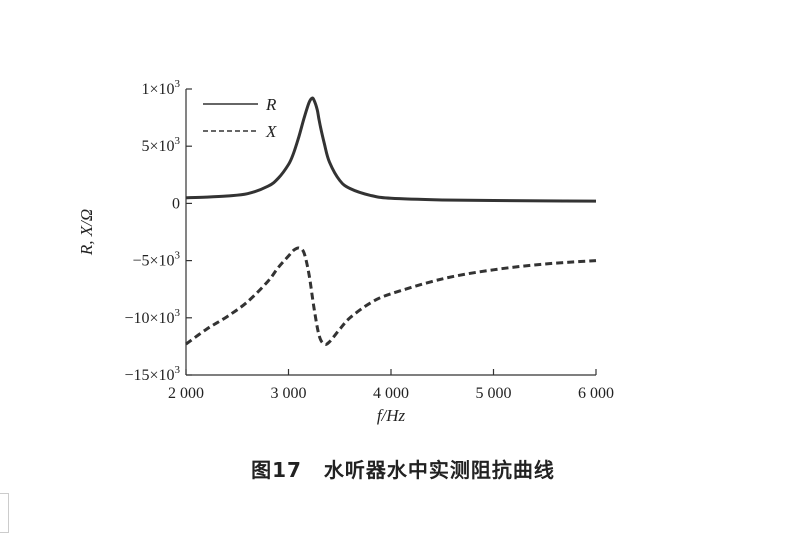 This screenshot has height=559, width=806. Describe the element at coordinates (240, 118) in the screenshot. I see `legend: RX` at that location.